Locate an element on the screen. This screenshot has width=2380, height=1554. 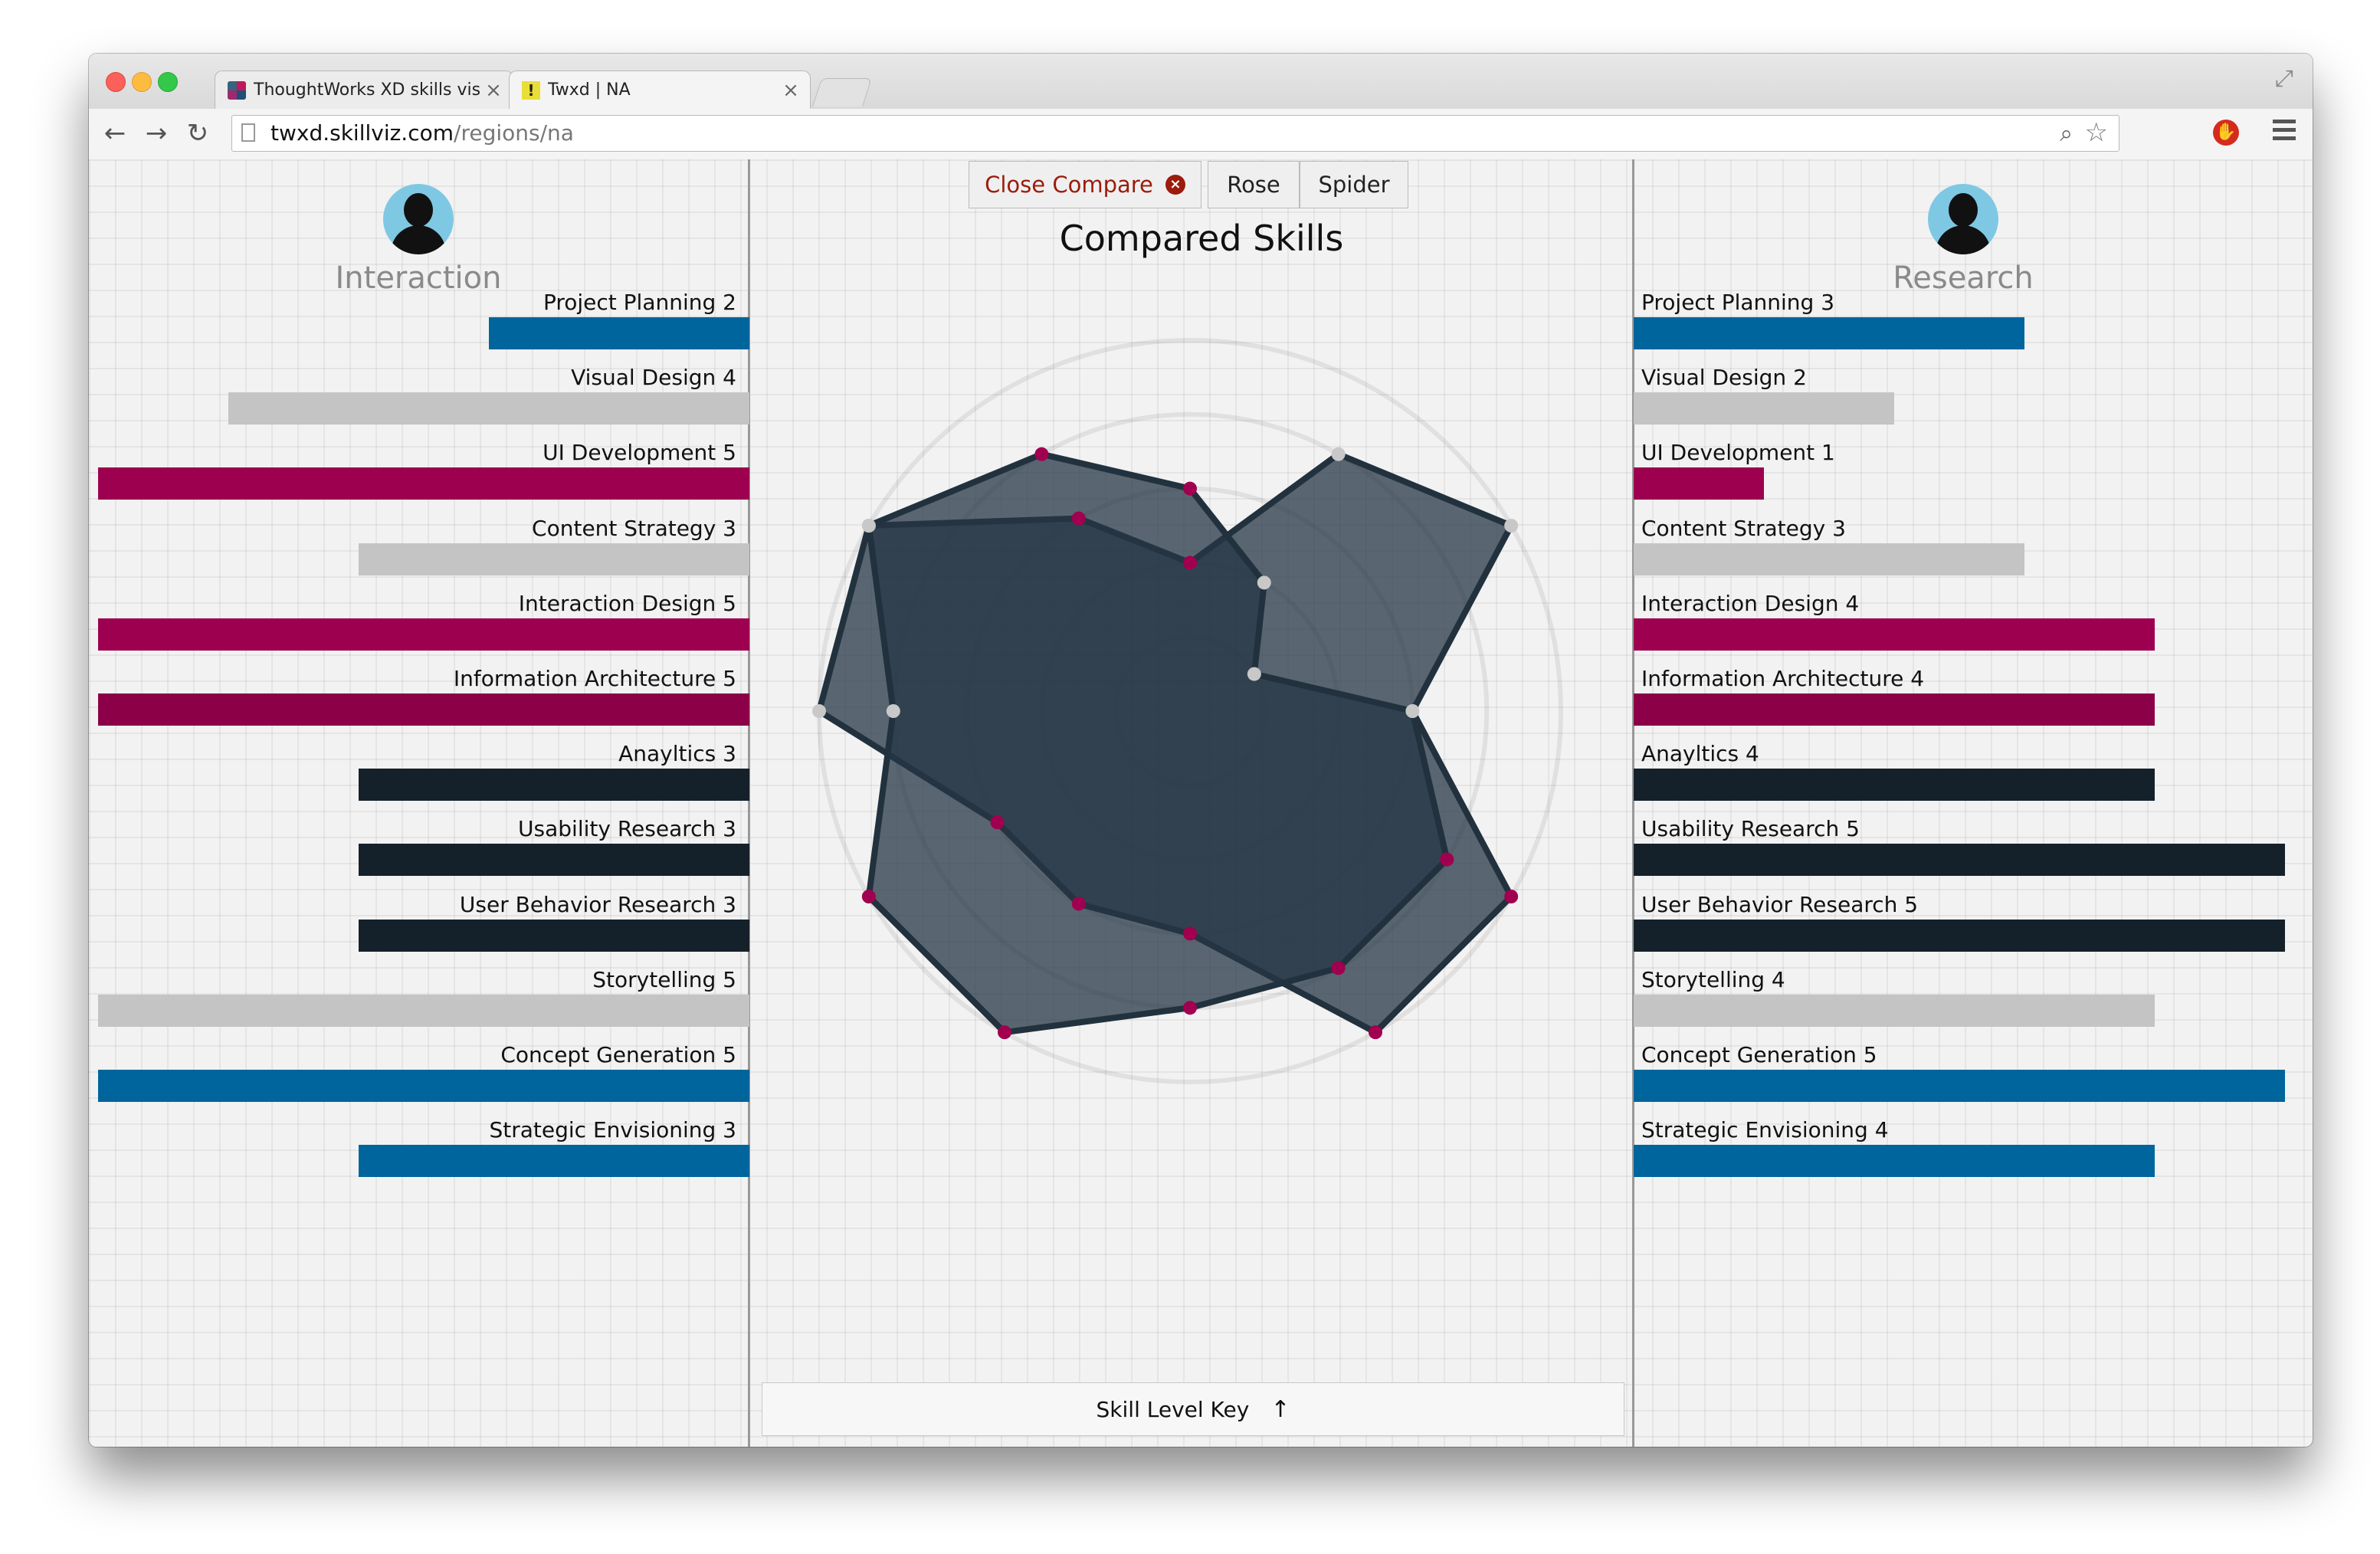
tab-title: Twxd | NA is located at coordinates (589, 90).